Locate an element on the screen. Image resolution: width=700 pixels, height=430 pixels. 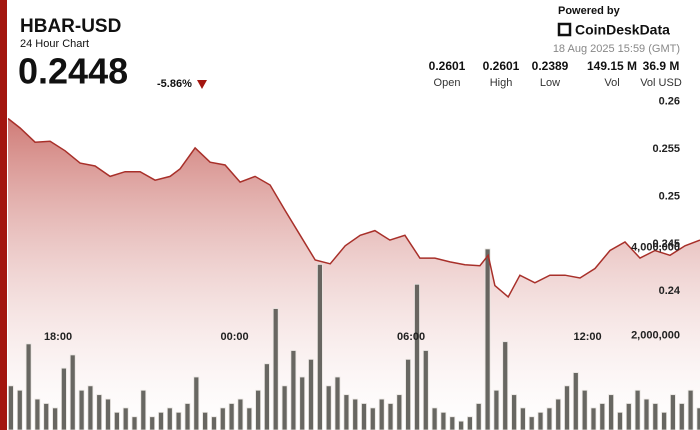
y-tick-label: 0.24 is located at coordinates (670, 291).